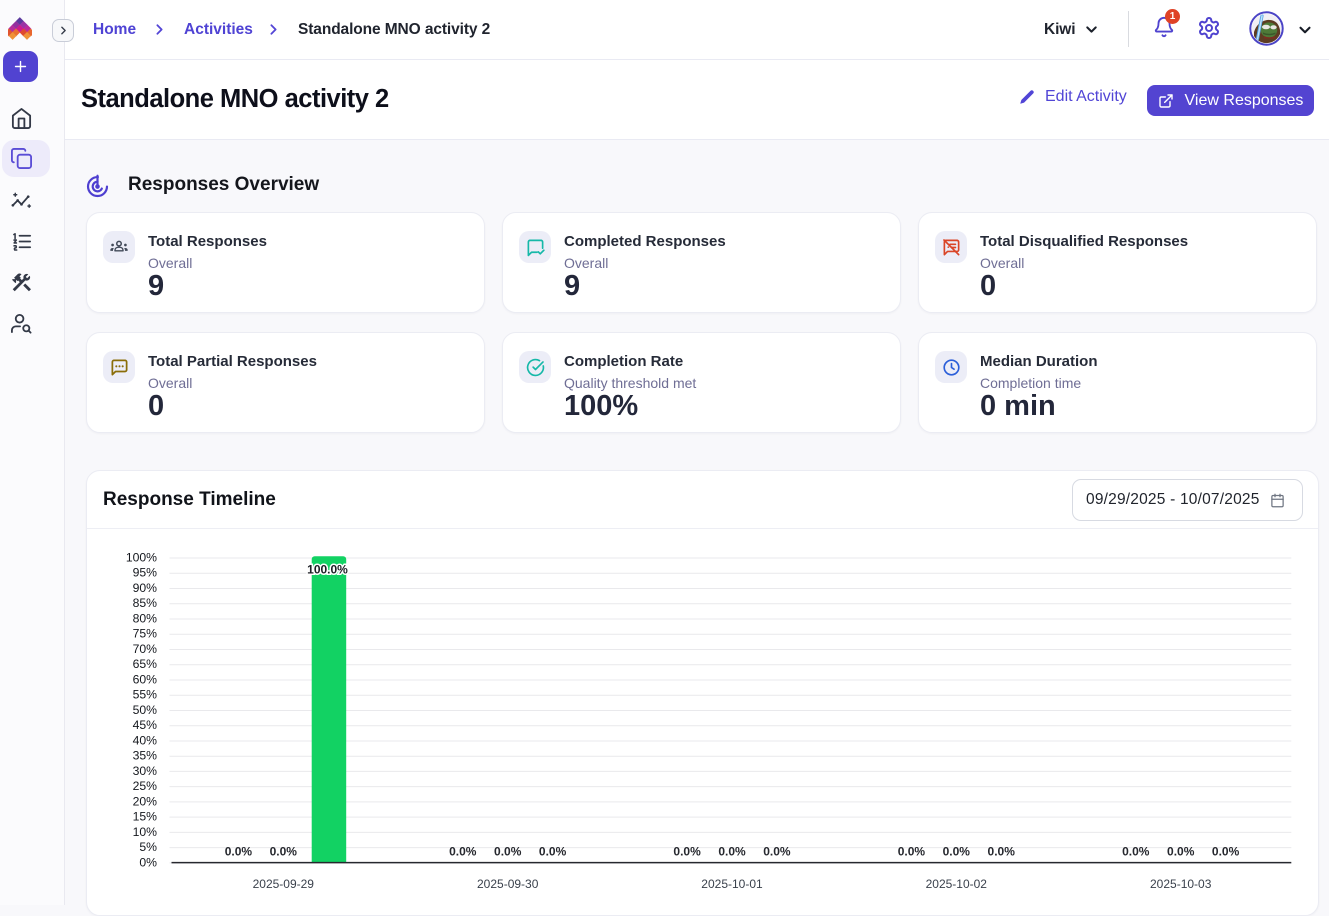  Describe the element at coordinates (145, 831) in the screenshot. I see `svg-text: 10%` at that location.